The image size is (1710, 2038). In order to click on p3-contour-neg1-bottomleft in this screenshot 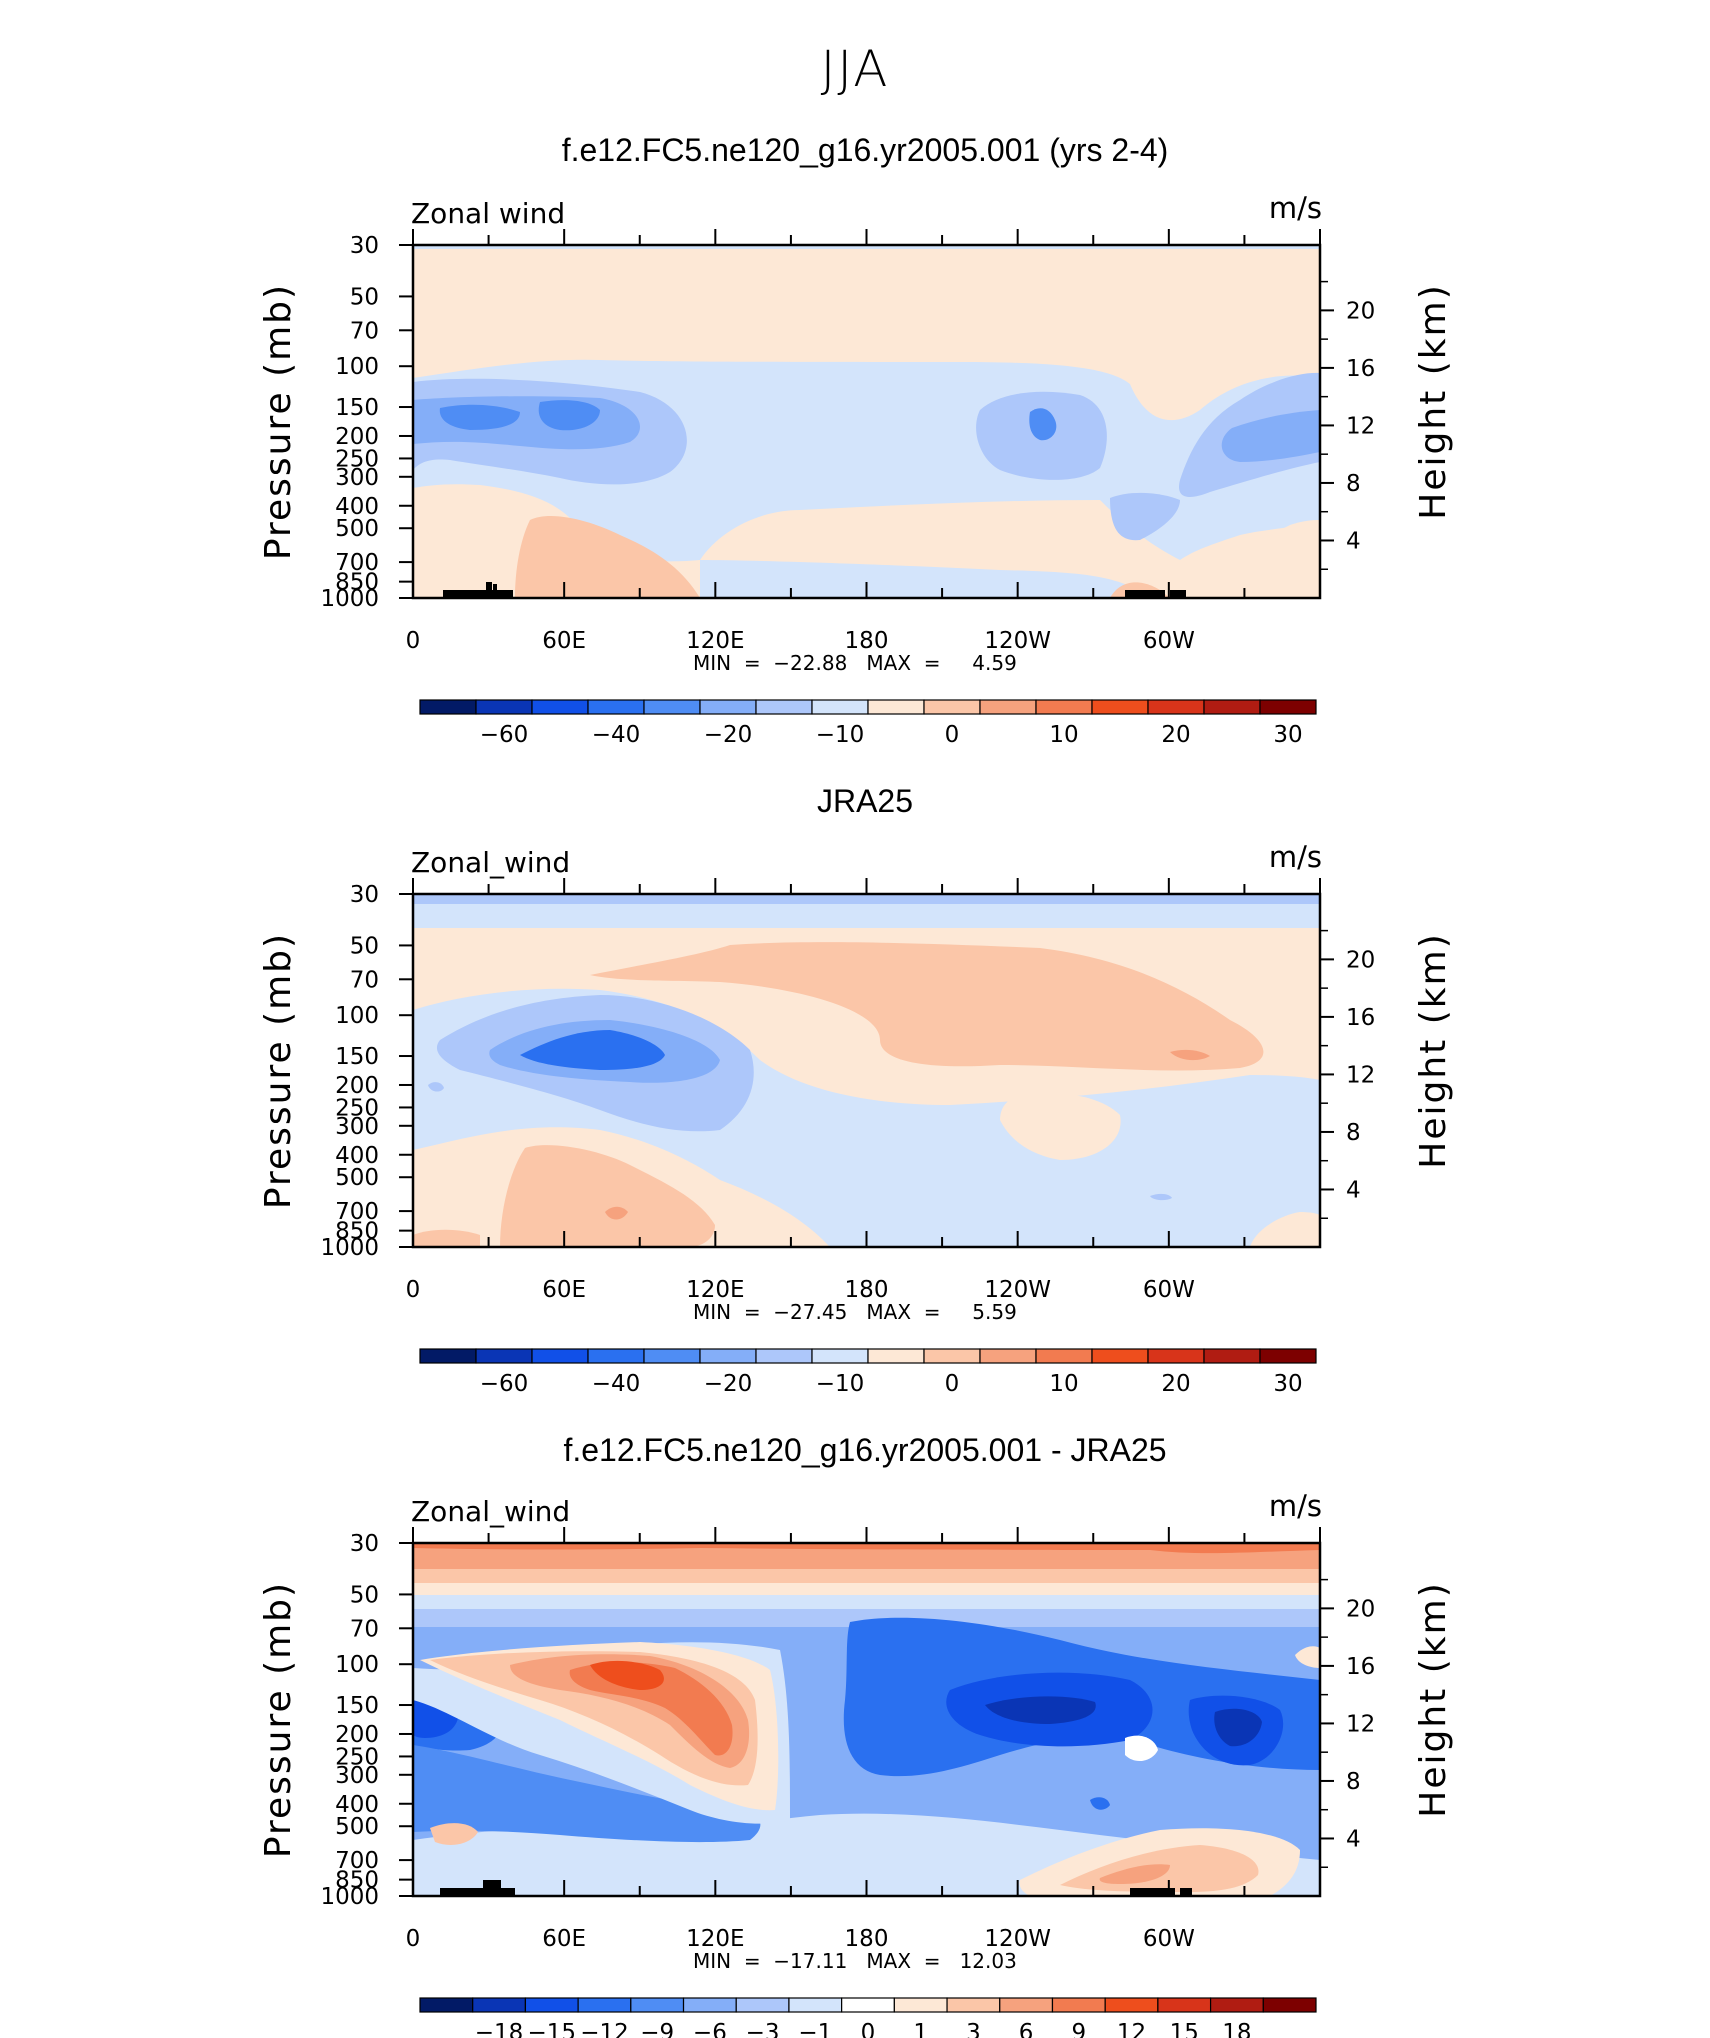, I will do `click(467, 1860)`.